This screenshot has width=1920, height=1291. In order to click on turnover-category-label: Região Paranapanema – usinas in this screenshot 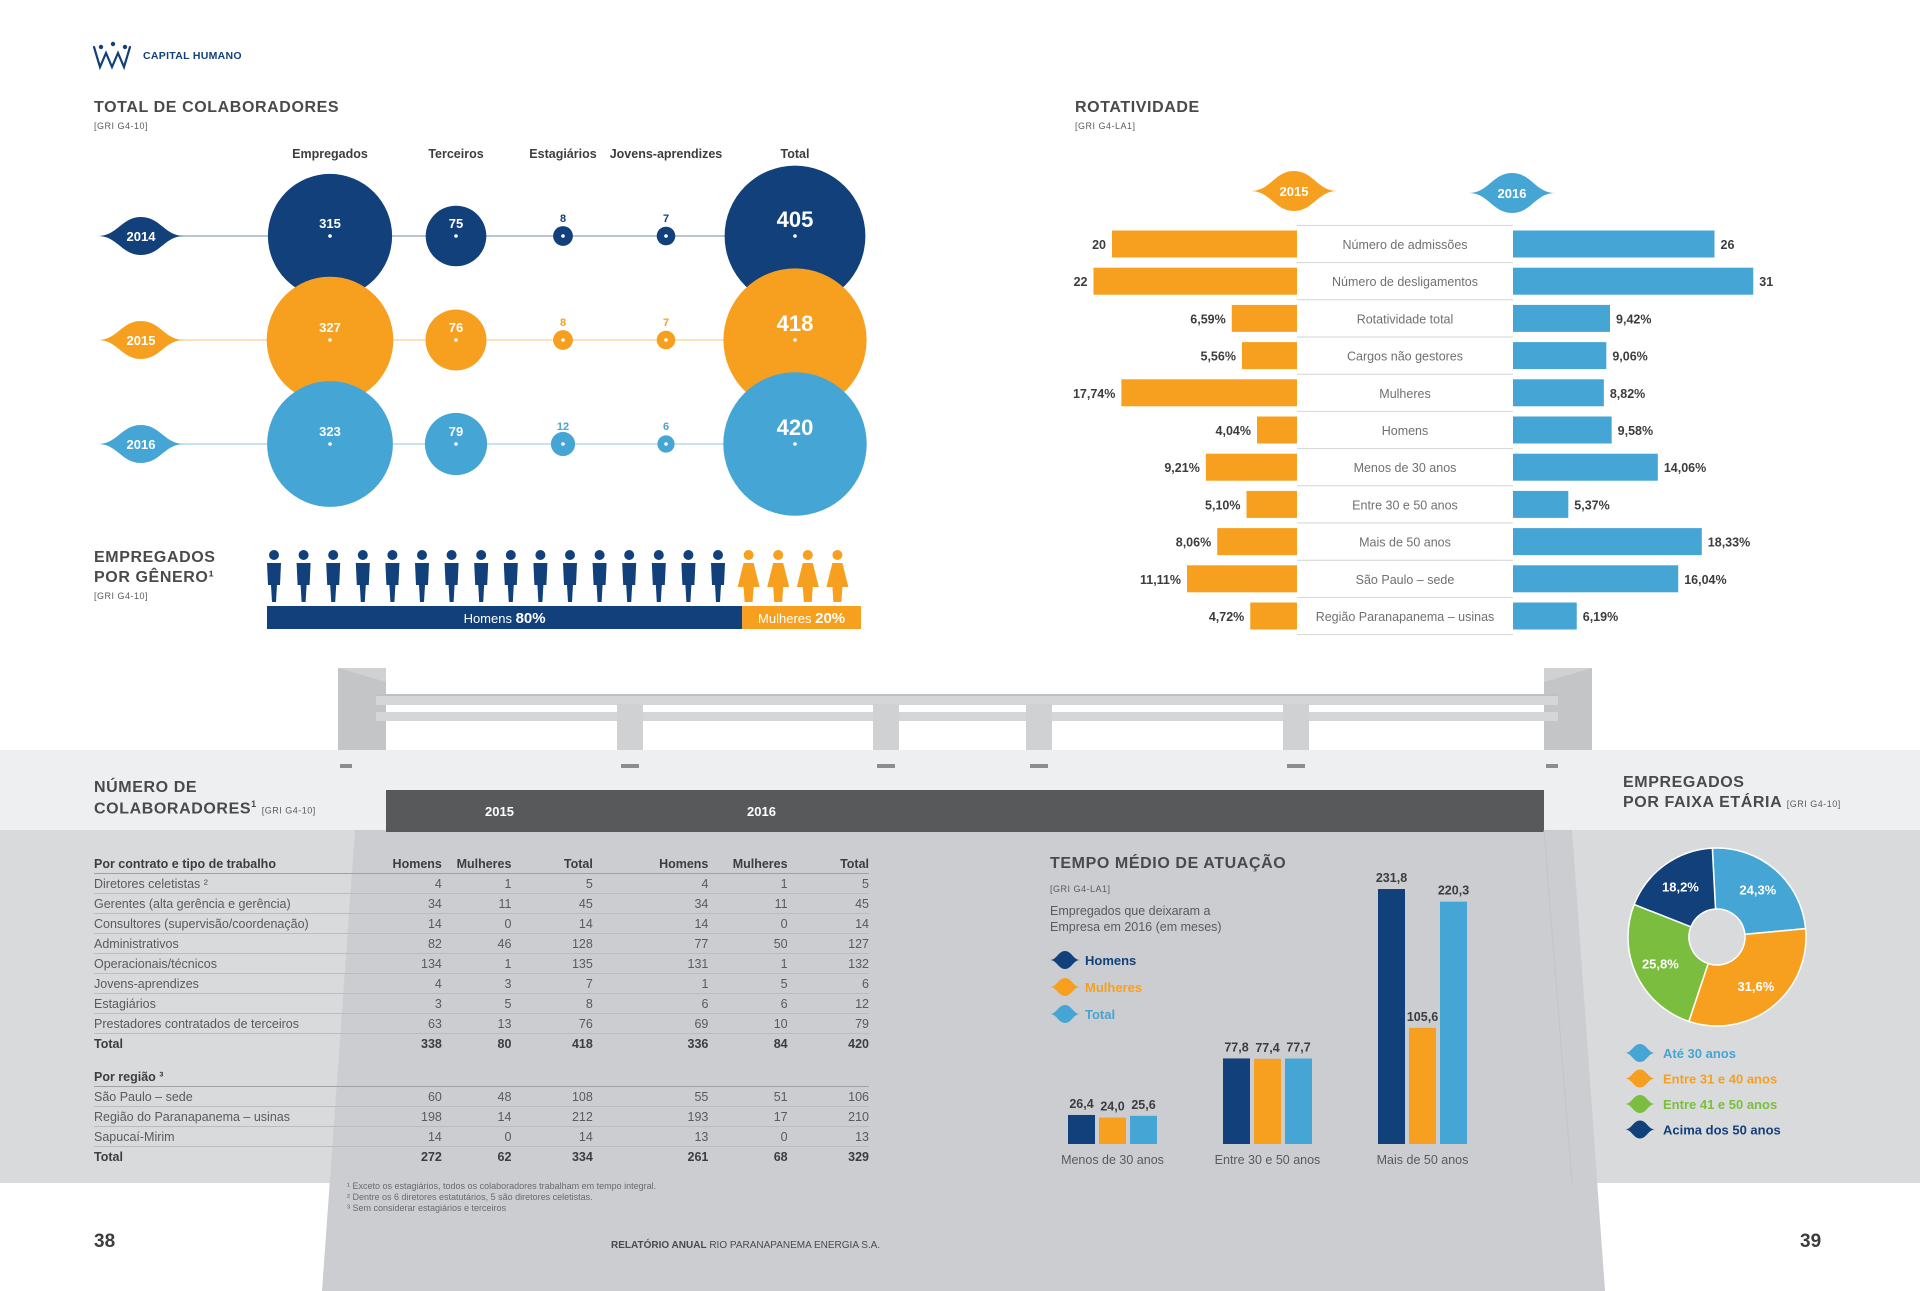, I will do `click(1405, 617)`.